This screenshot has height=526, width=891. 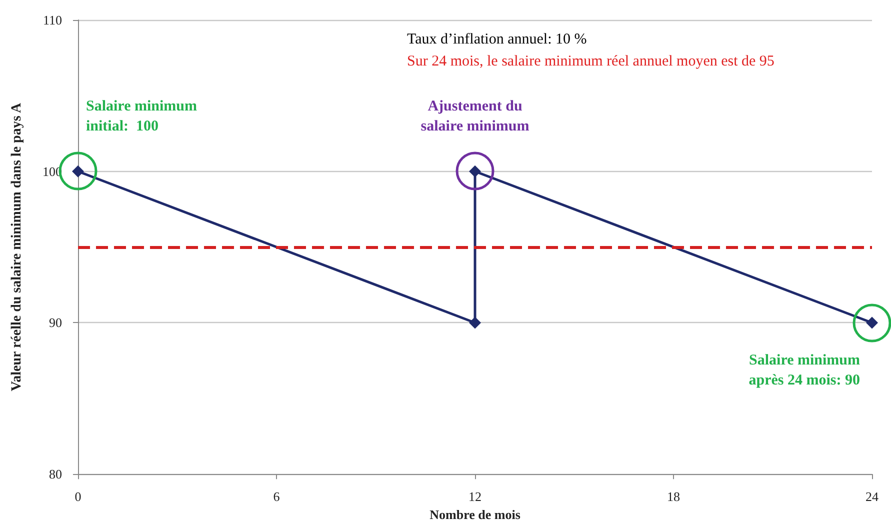 What do you see at coordinates (78, 496) in the screenshot?
I see `x-tick-label: 0` at bounding box center [78, 496].